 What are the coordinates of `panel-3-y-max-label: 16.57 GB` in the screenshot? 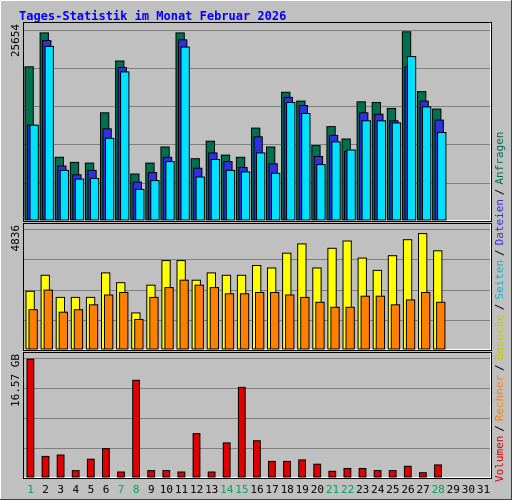 It's located at (15, 380).